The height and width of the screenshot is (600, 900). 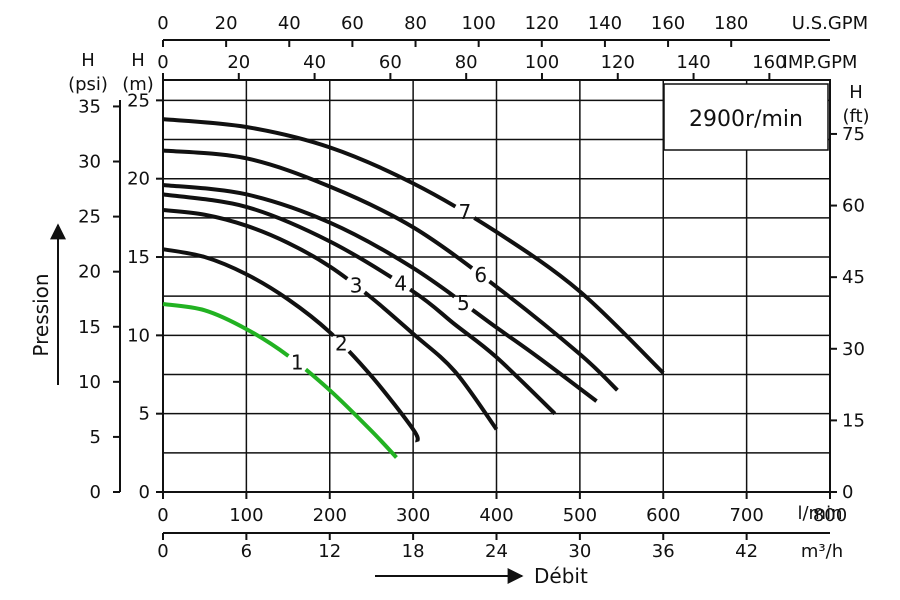 What do you see at coordinates (496, 551) in the screenshot?
I see `m3h-tick-label: 24` at bounding box center [496, 551].